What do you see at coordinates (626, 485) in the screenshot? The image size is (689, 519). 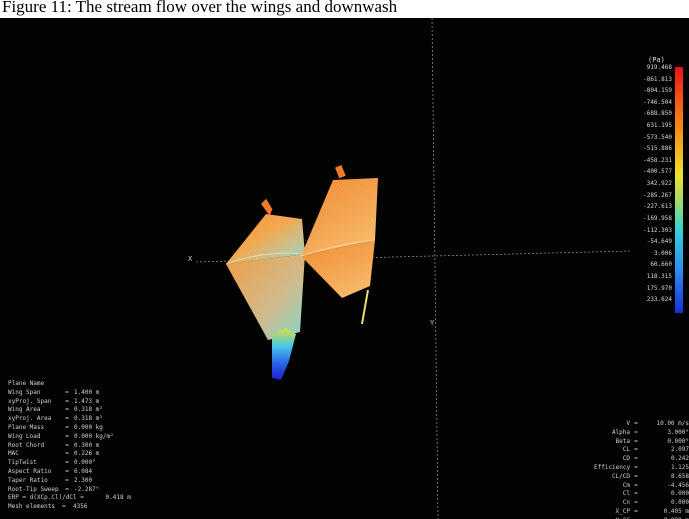 I see `aero-result-label: Cm` at bounding box center [626, 485].